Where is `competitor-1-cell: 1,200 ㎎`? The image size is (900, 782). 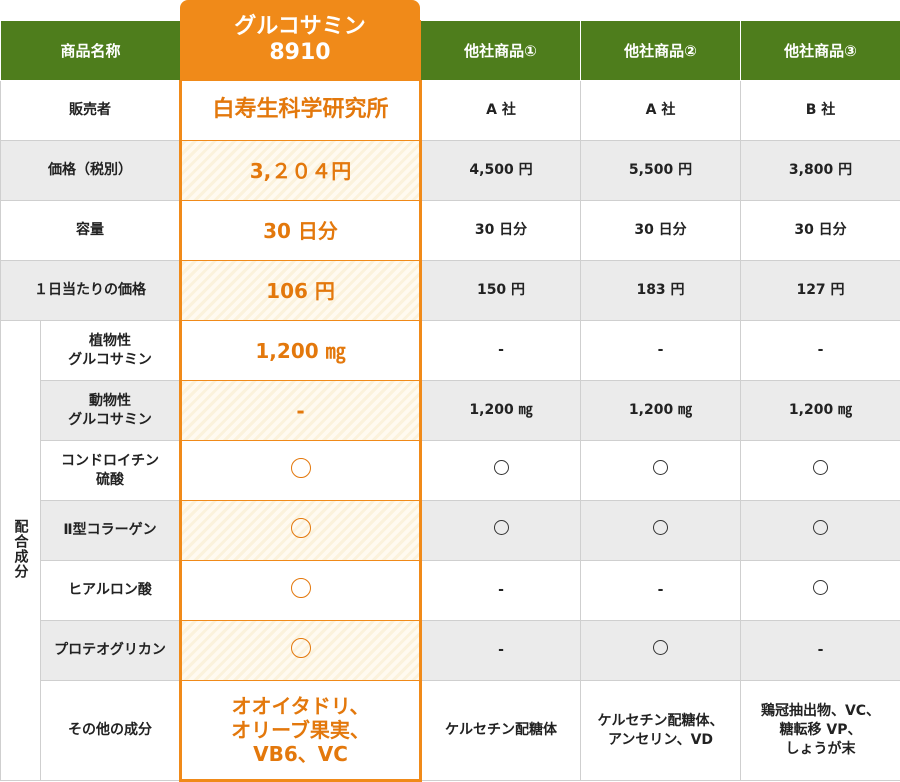 competitor-1-cell: 1,200 ㎎ is located at coordinates (501, 411).